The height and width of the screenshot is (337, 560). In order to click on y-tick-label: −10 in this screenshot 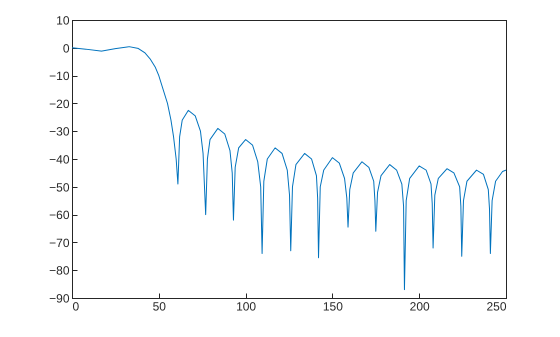, I will do `click(59, 76)`.